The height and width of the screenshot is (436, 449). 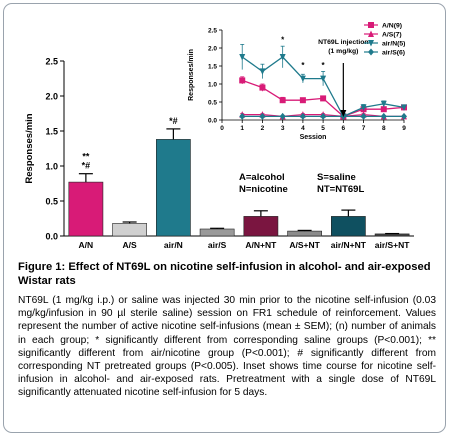 What do you see at coordinates (283, 128) in the screenshot?
I see `inset-x-tick-label: 3` at bounding box center [283, 128].